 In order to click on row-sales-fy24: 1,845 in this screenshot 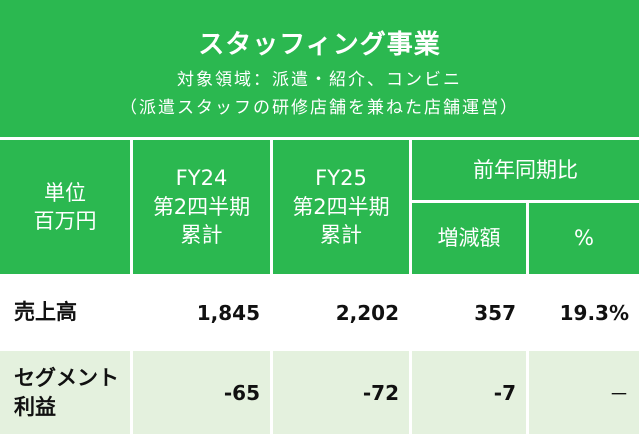, I will do `click(228, 312)`.